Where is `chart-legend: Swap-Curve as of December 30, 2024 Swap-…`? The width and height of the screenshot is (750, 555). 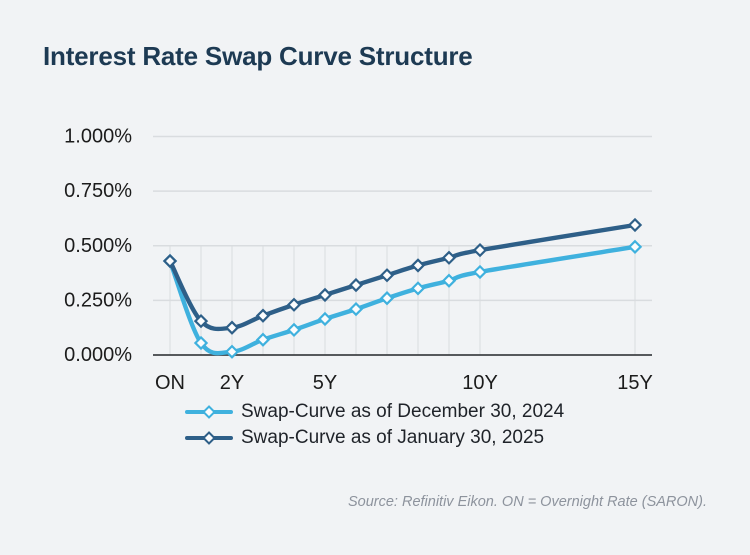 chart-legend: Swap-Curve as of December 30, 2024 Swap-… is located at coordinates (374, 425).